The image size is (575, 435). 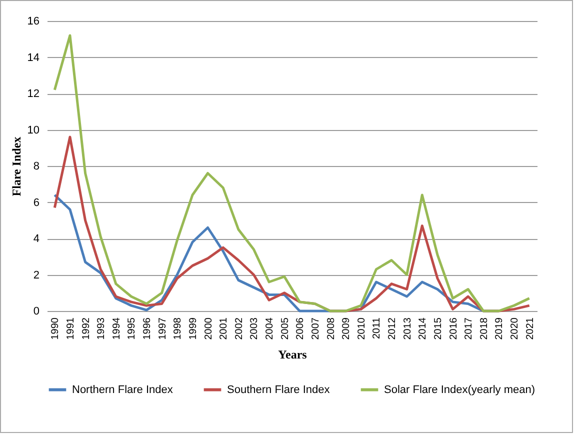 I want to click on x-tick-label: 2013, so click(x=408, y=328).